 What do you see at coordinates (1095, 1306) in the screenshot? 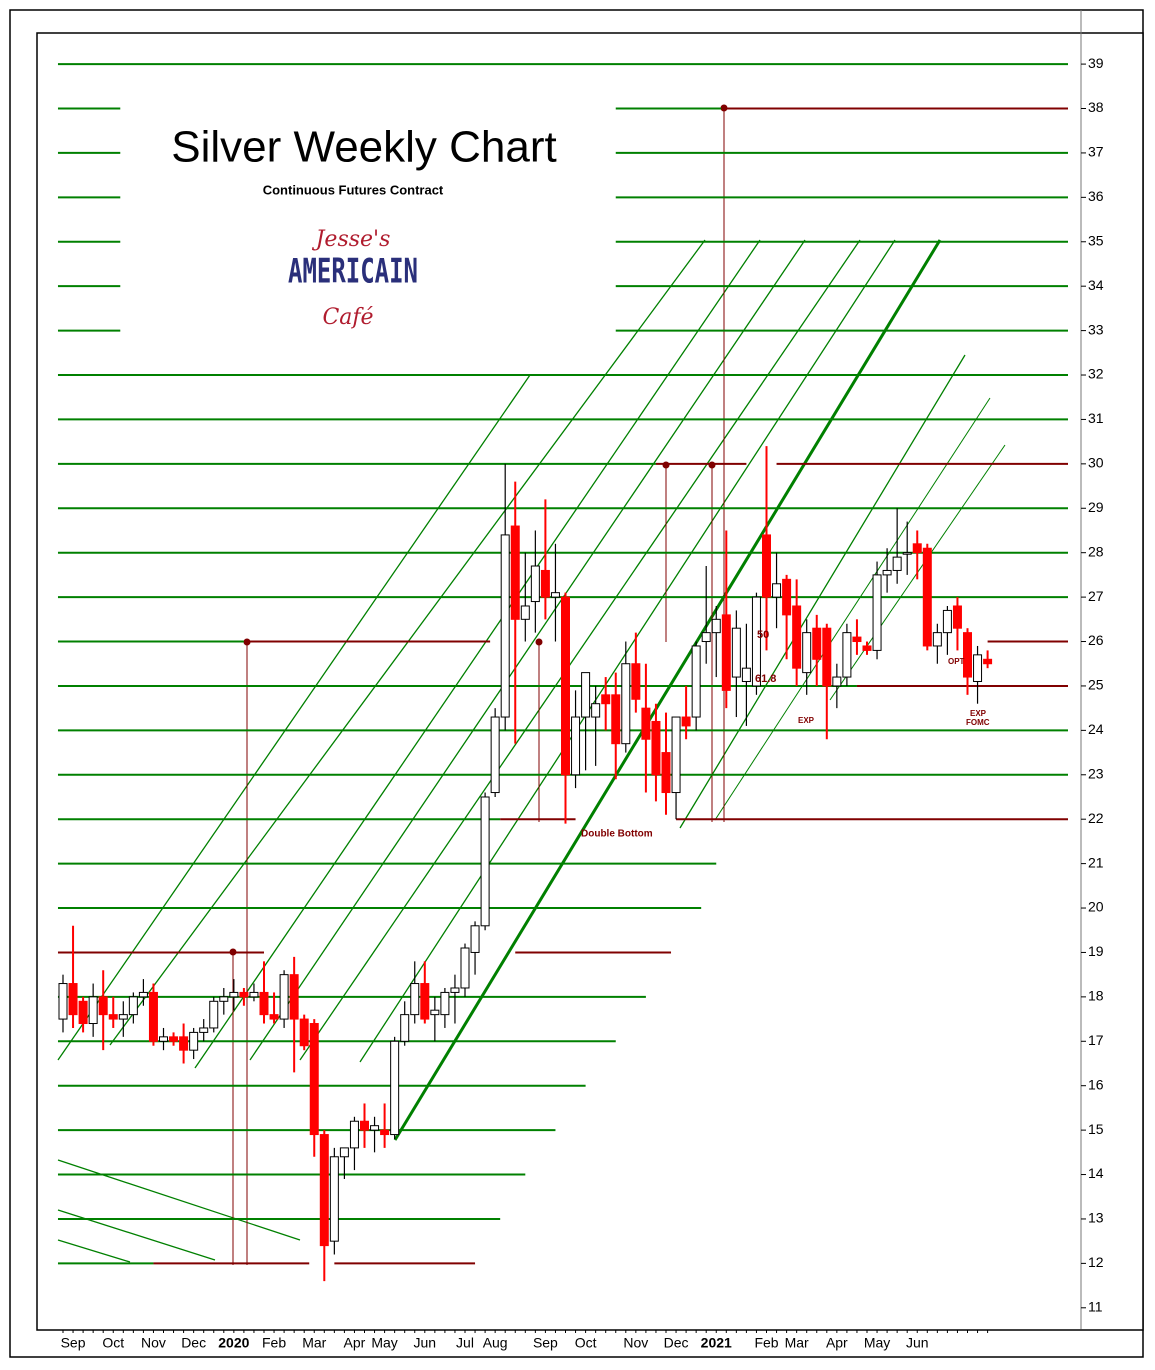
I see `y-tick-label: 11` at bounding box center [1095, 1306].